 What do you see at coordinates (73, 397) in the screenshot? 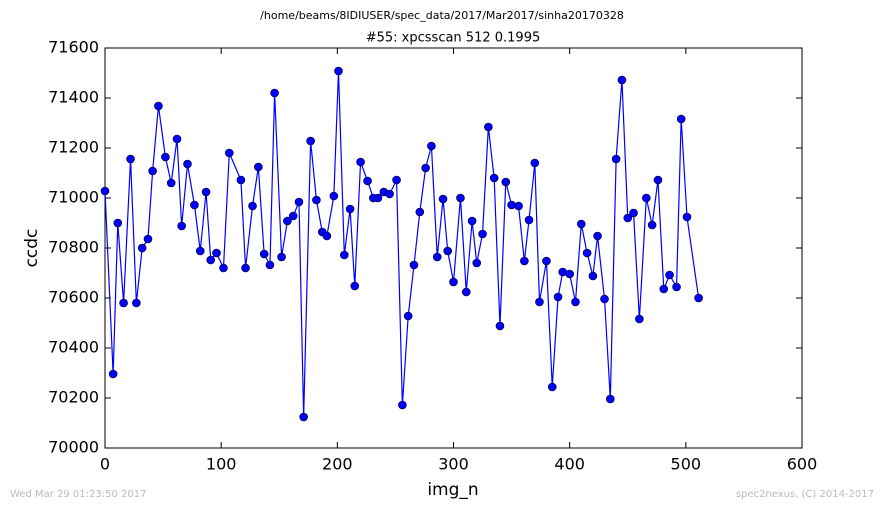
I see `y-tick-label: 70200` at bounding box center [73, 397].